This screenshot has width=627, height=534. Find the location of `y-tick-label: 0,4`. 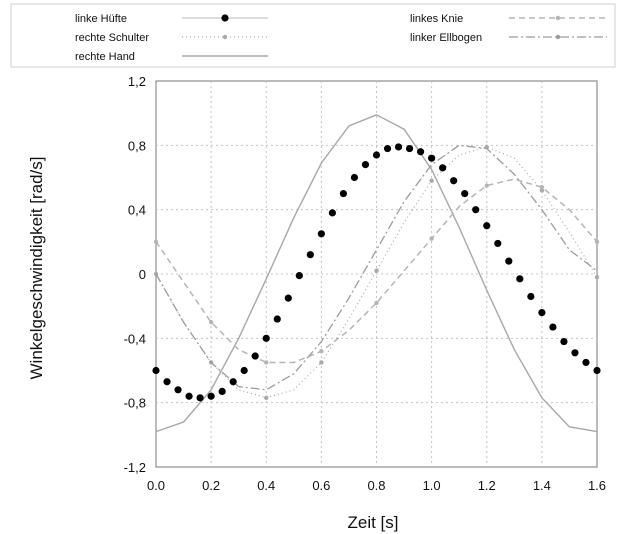

y-tick-label: 0,4 is located at coordinates (137, 210).